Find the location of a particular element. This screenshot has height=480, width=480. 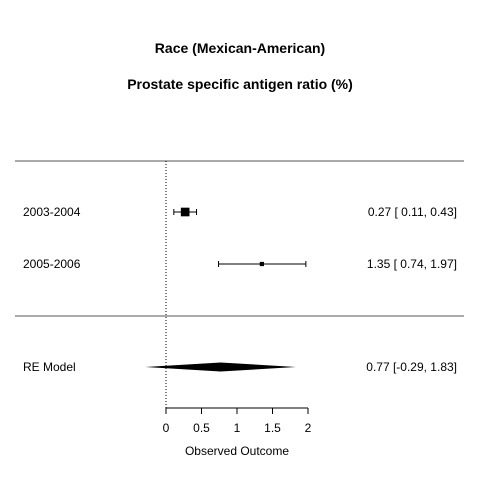

x-axis-ticks: 0 0.5 1 1.5 2 is located at coordinates (237, 421).